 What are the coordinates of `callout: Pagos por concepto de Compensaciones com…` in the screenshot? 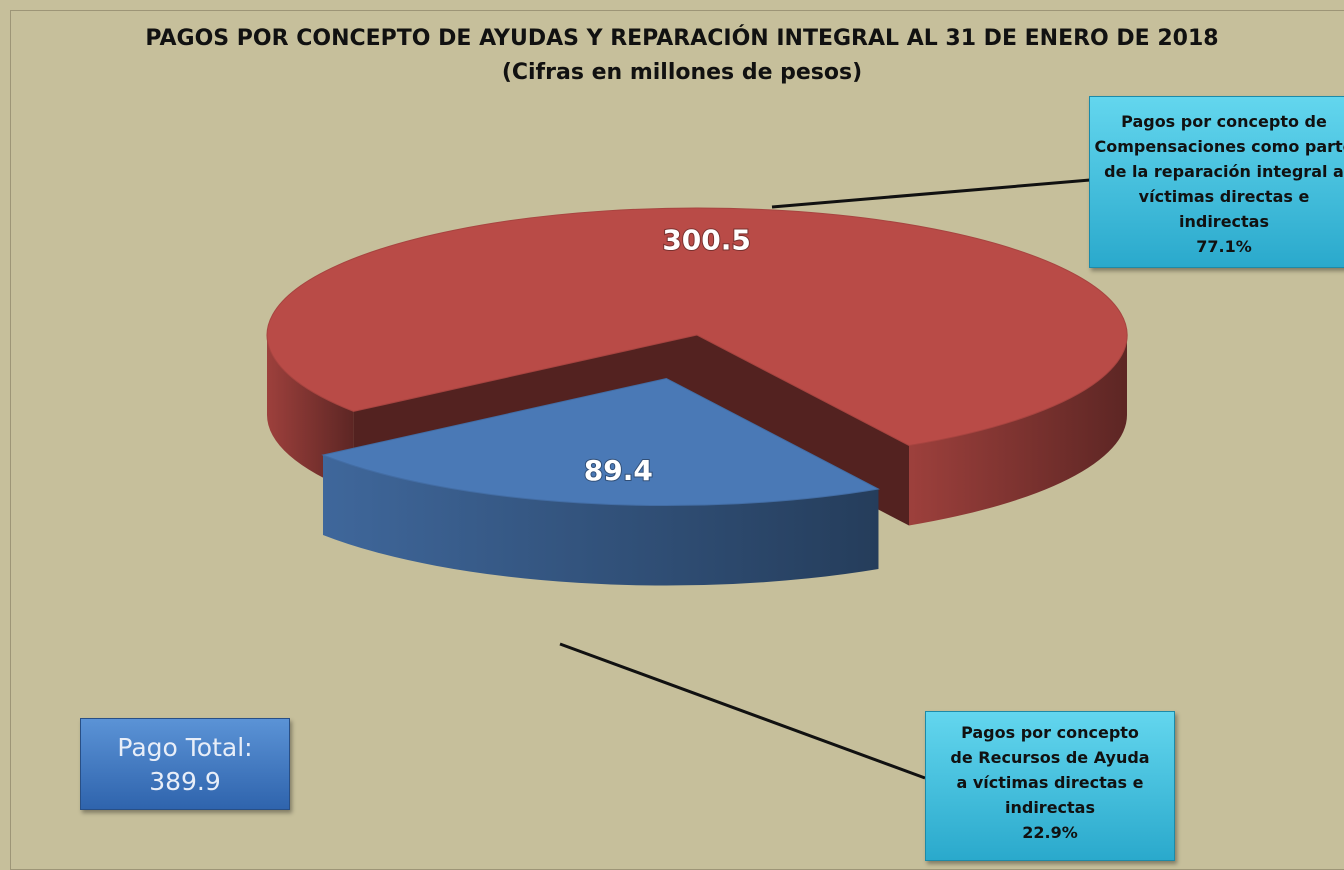 It's located at (1216, 182).